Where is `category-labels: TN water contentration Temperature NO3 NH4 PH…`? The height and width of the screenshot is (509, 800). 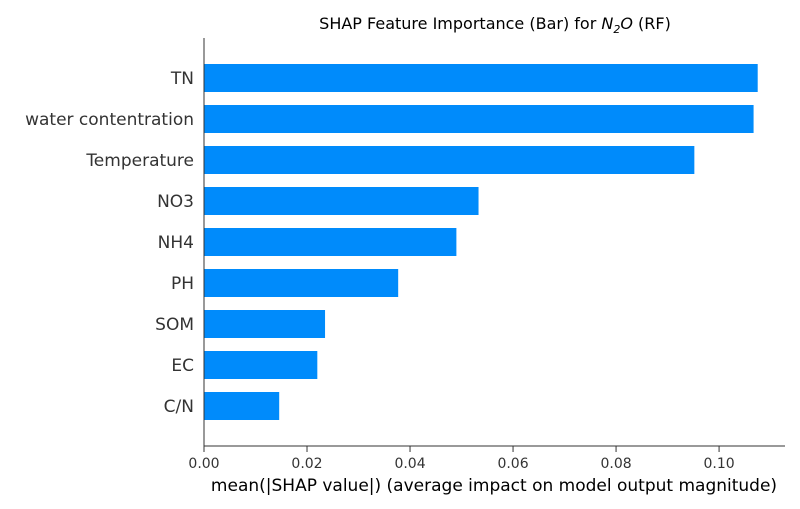 category-labels: TN water contentration Temperature NO3 NH4 PH… is located at coordinates (109, 243).